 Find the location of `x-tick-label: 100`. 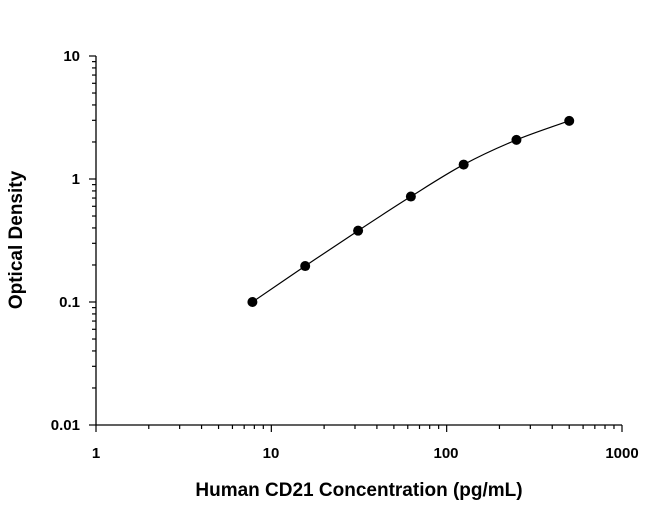

x-tick-label: 100 is located at coordinates (445, 453).